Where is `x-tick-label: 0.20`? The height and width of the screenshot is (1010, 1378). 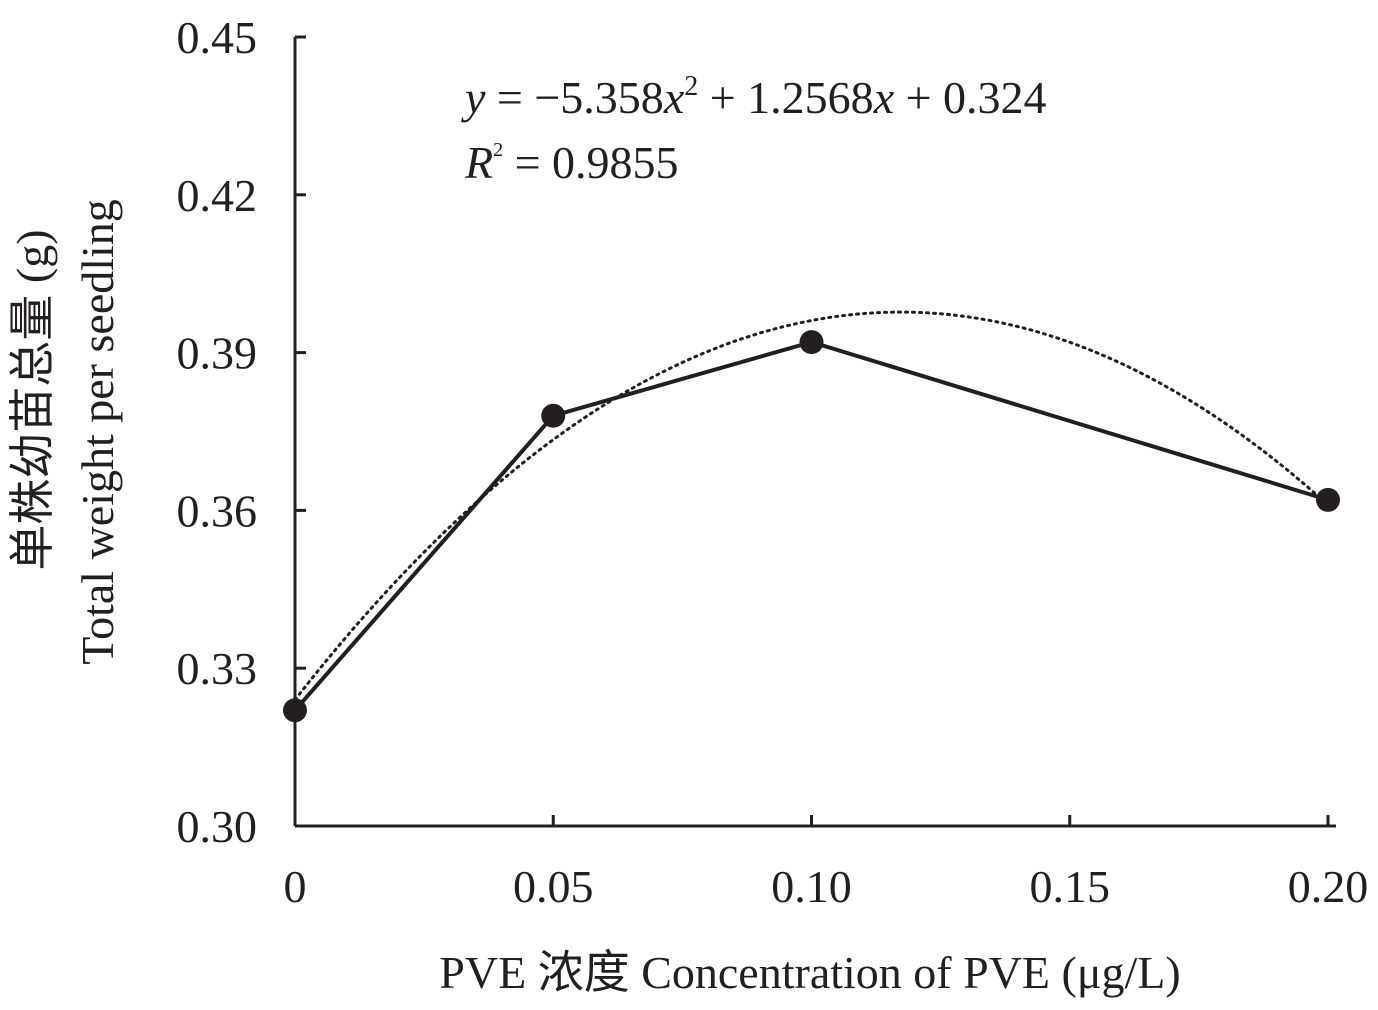 x-tick-label: 0.20 is located at coordinates (1328, 886).